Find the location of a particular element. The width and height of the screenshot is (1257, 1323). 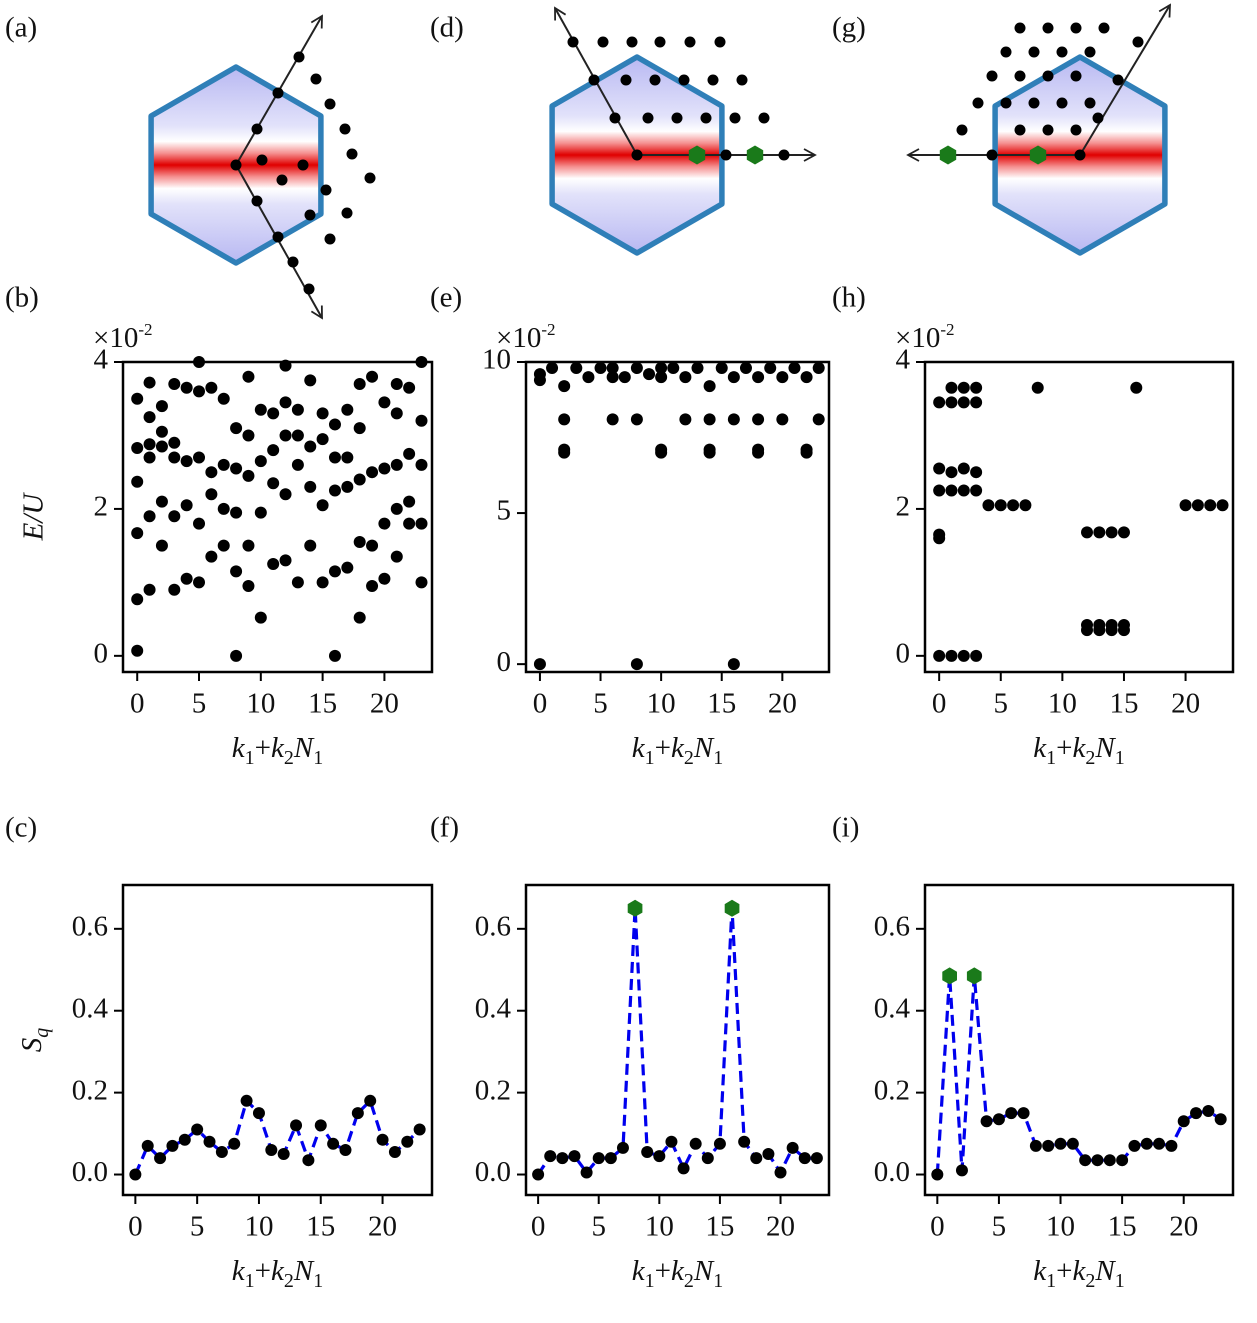

x-tick-label: 5 is located at coordinates (1001, 704).